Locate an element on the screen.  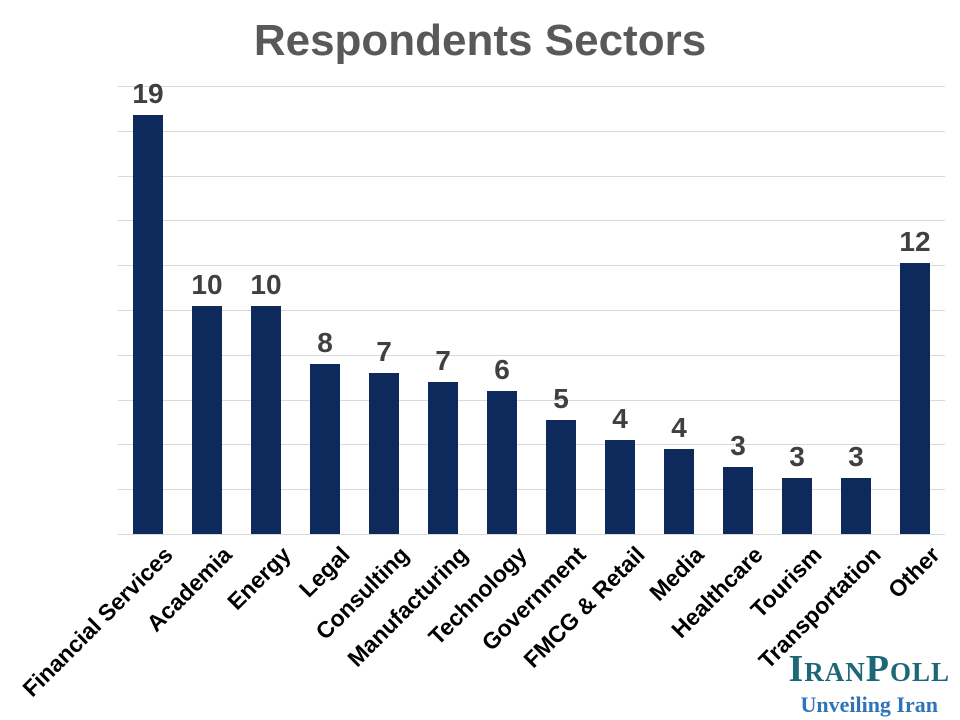
bar-legal is located at coordinates (325, 449).